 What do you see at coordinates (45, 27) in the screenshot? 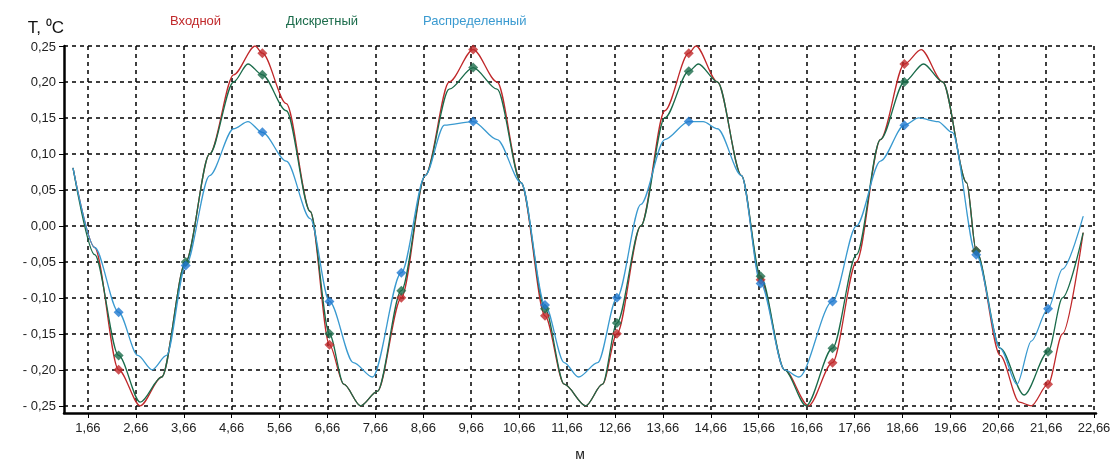
I see `y-axis-title: T, ⁰C` at bounding box center [45, 27].